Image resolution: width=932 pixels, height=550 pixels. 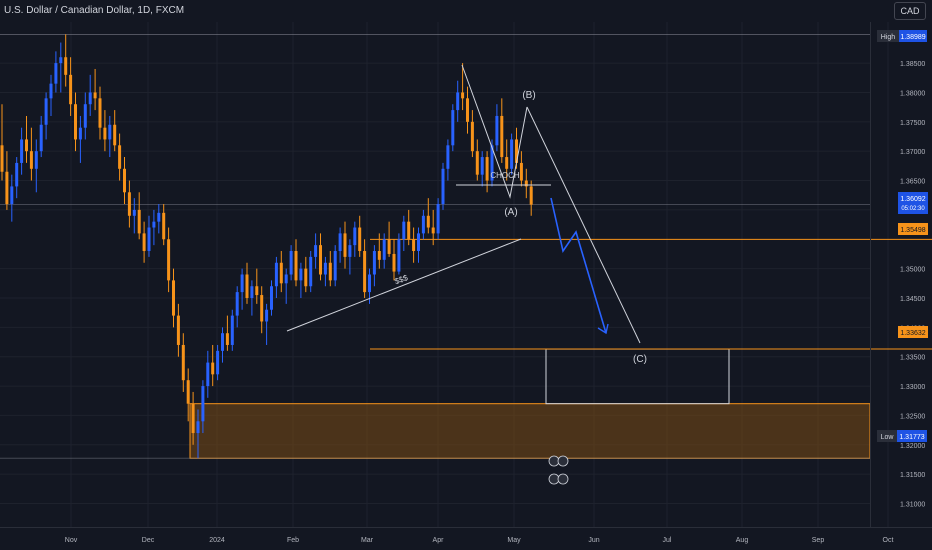 What do you see at coordinates (466, 538) in the screenshot?
I see `time-axis` at bounding box center [466, 538].